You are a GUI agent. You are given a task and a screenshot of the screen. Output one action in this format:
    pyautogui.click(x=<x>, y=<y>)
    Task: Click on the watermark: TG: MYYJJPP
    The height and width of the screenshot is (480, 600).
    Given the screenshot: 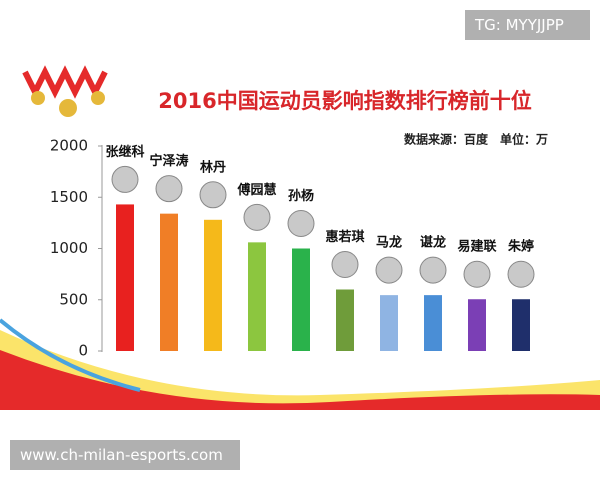 What is the action you would take?
    pyautogui.click(x=527, y=25)
    